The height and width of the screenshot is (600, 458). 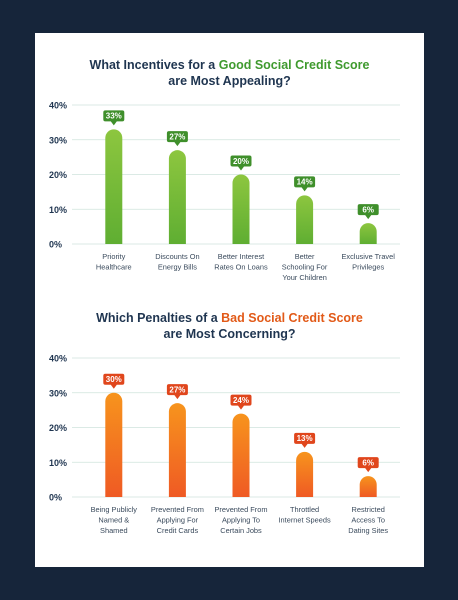 What do you see at coordinates (114, 262) in the screenshot?
I see `incentives-category-label: Priority Healthcare` at bounding box center [114, 262].